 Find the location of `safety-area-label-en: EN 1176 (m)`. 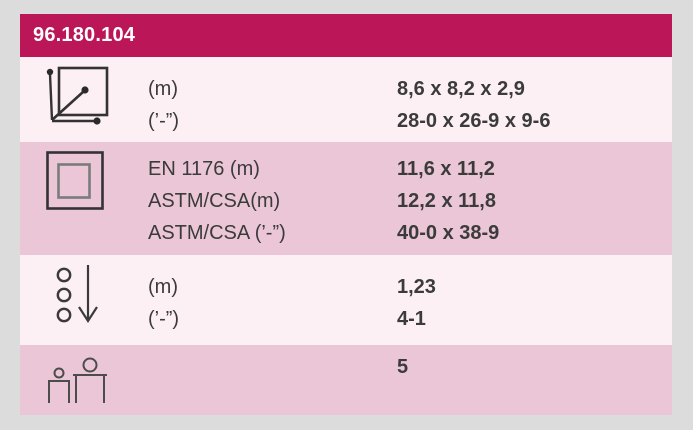

safety-area-label-en: EN 1176 (m) is located at coordinates (204, 169).